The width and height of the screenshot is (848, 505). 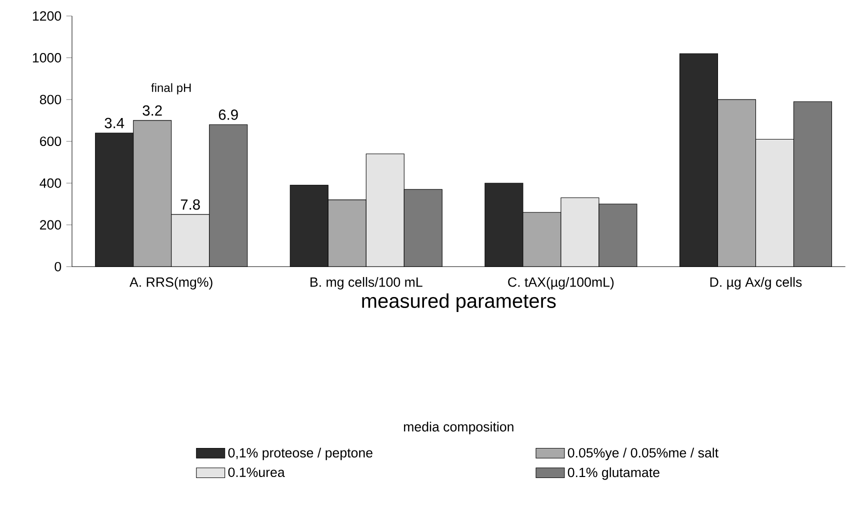 What do you see at coordinates (256, 472) in the screenshot?
I see `legend-label: 0.1%urea` at bounding box center [256, 472].